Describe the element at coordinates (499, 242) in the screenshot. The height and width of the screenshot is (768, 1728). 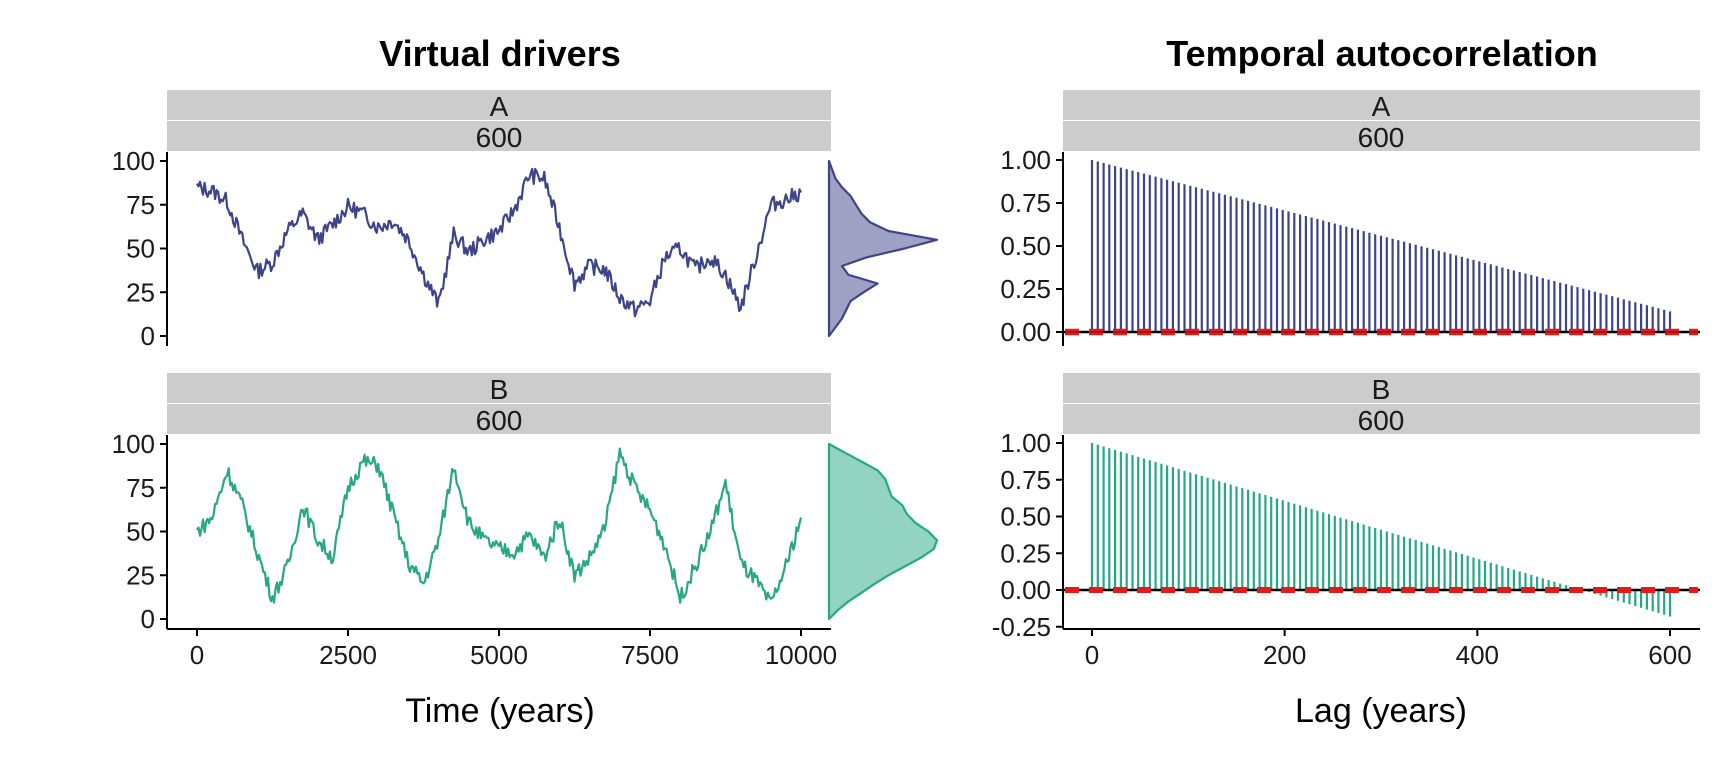
I see `driver-a-series-line` at that location.